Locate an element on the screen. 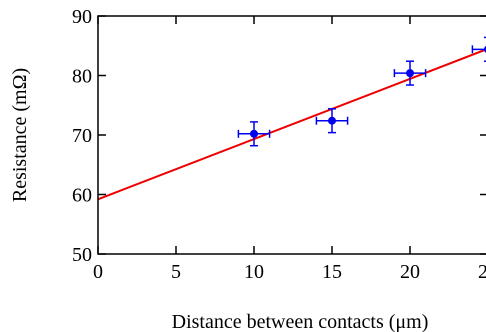  y-tick-label: 90 is located at coordinates (82, 17).